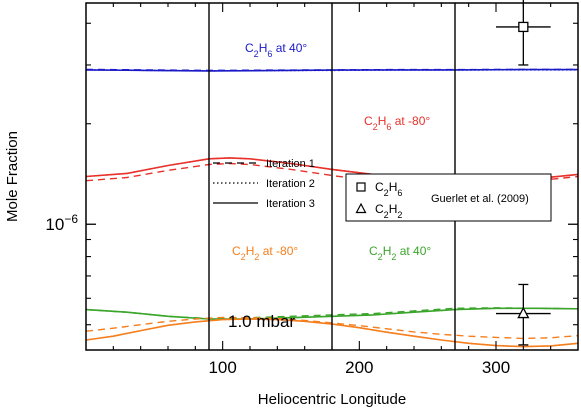 Image resolution: width=581 pixels, height=413 pixels. Describe the element at coordinates (12, 176) in the screenshot. I see `y-axis-title: Mole Fraction` at that location.